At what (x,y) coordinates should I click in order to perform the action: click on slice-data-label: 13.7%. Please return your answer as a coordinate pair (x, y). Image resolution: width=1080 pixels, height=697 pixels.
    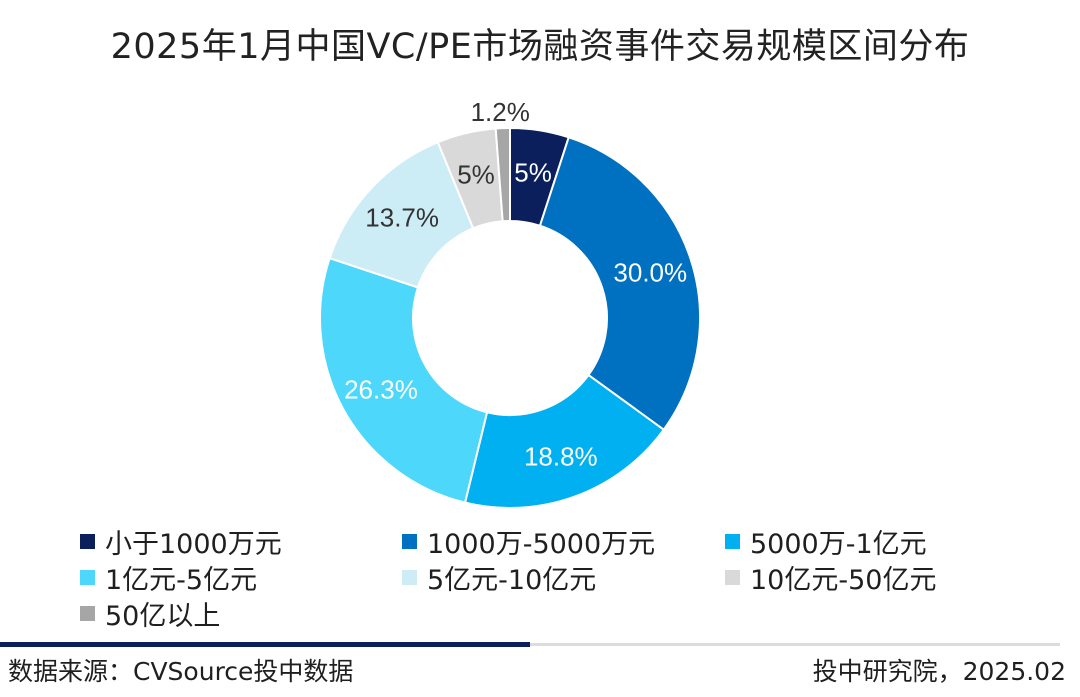
    Looking at the image, I should click on (402, 217).